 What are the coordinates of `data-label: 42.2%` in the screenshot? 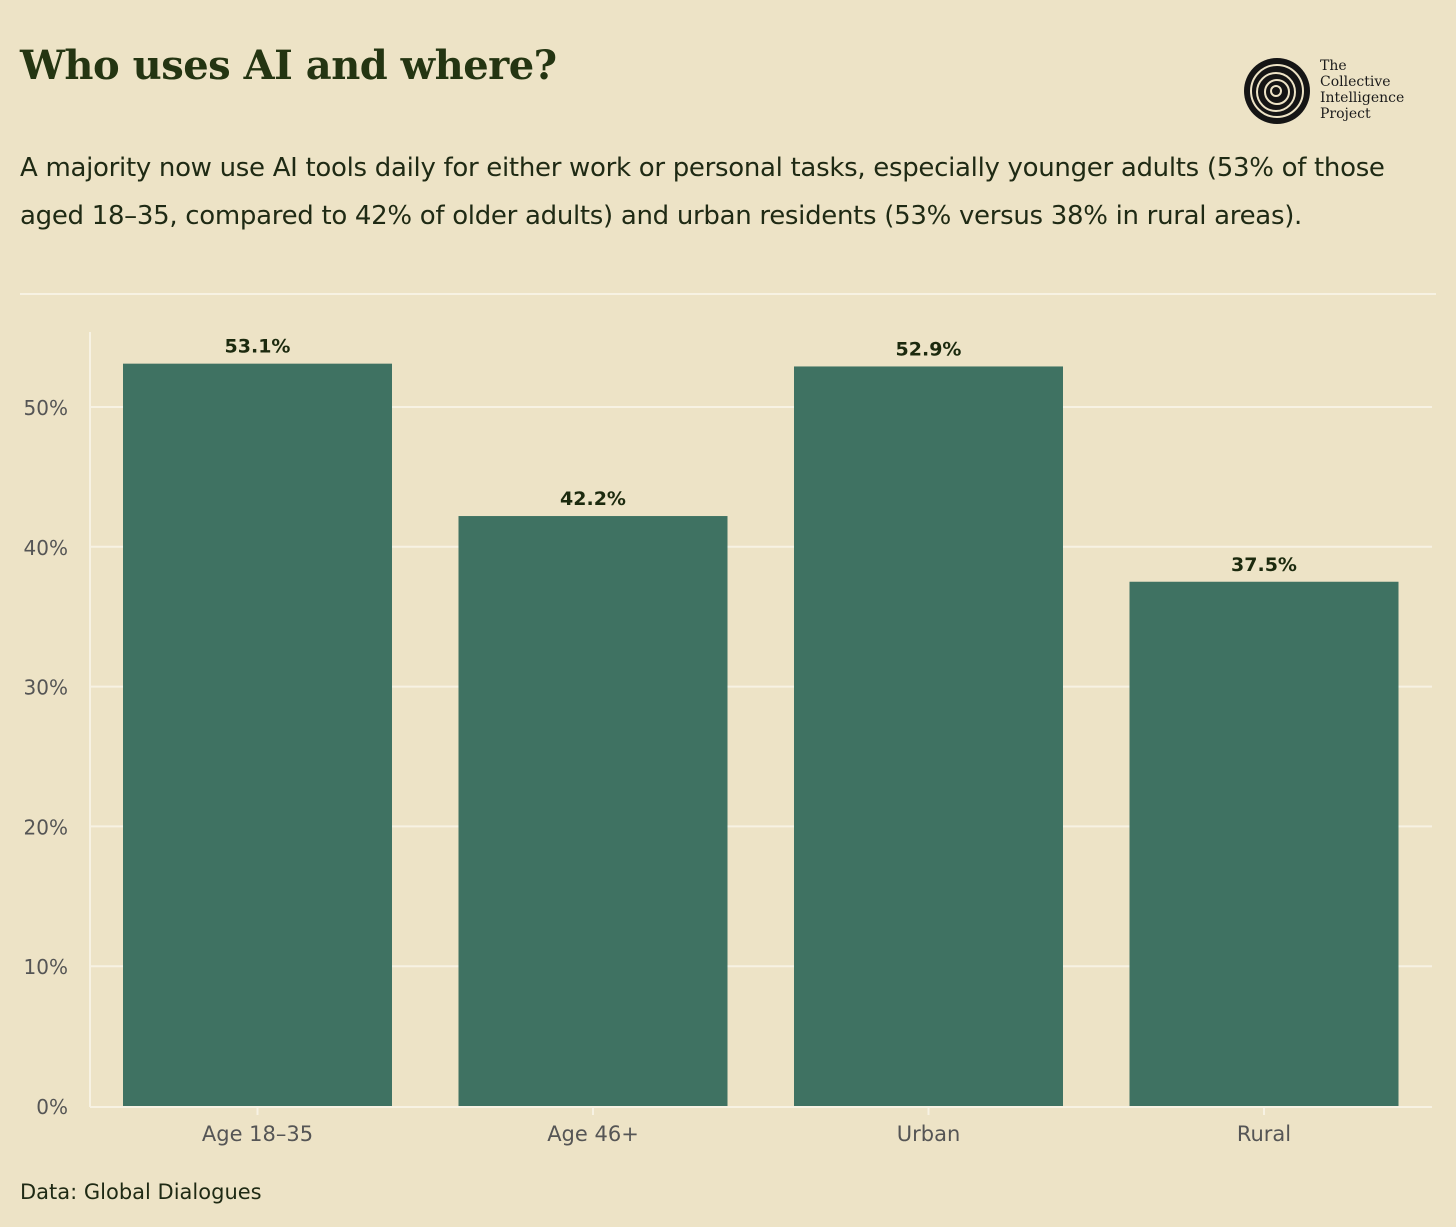 It's located at (593, 499).